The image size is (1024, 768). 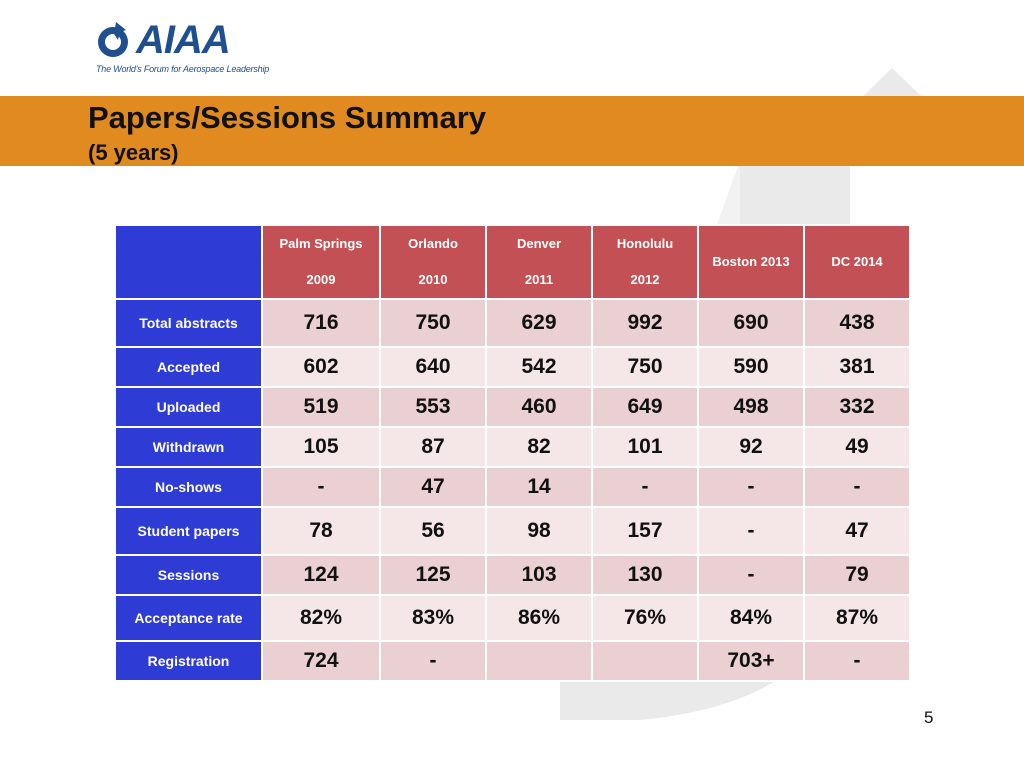 I want to click on table-cell: 716, so click(x=321, y=323).